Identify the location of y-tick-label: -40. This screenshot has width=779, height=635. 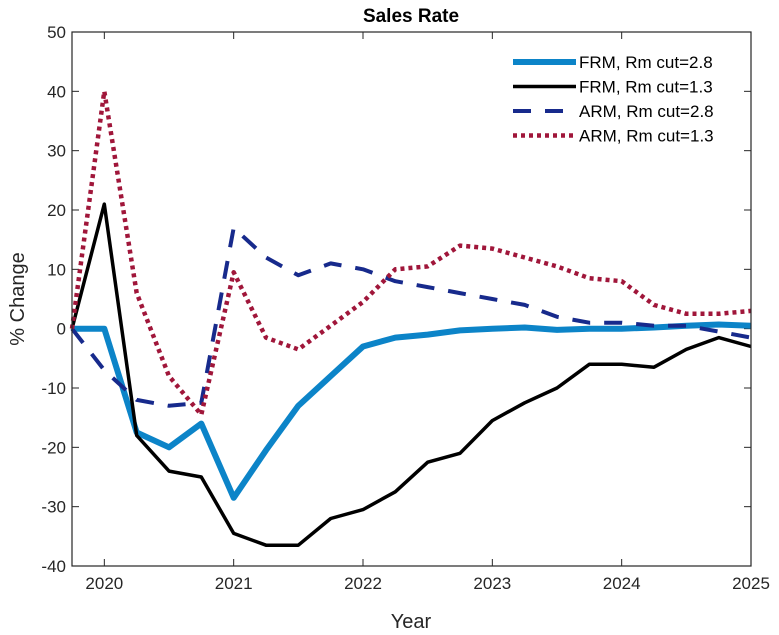
(53, 566).